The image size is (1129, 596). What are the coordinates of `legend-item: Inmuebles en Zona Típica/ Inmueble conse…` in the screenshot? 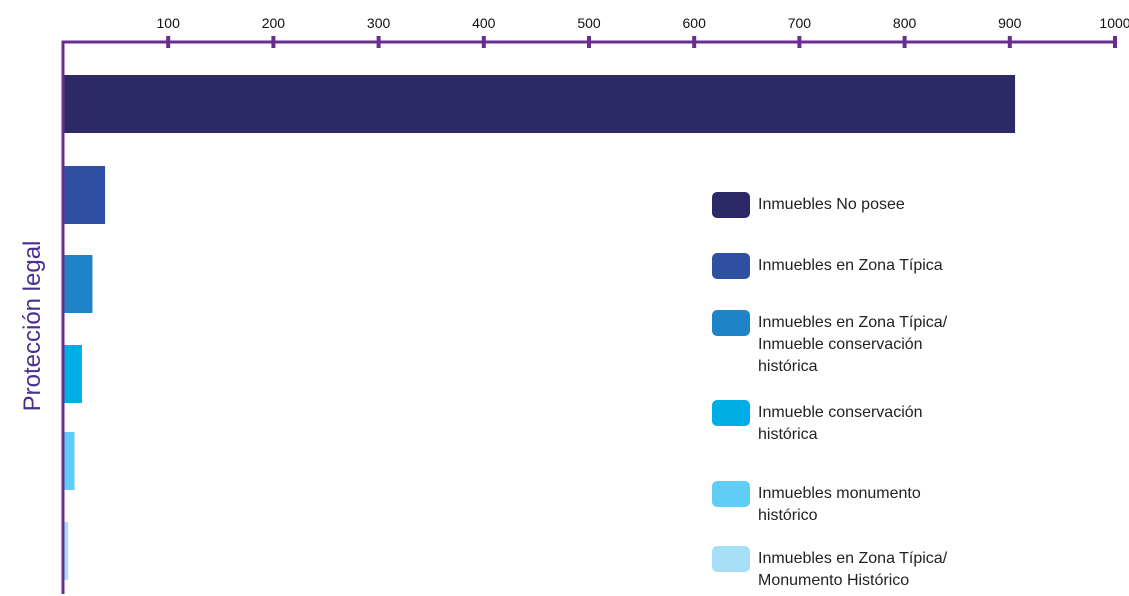 It's located at (829, 344).